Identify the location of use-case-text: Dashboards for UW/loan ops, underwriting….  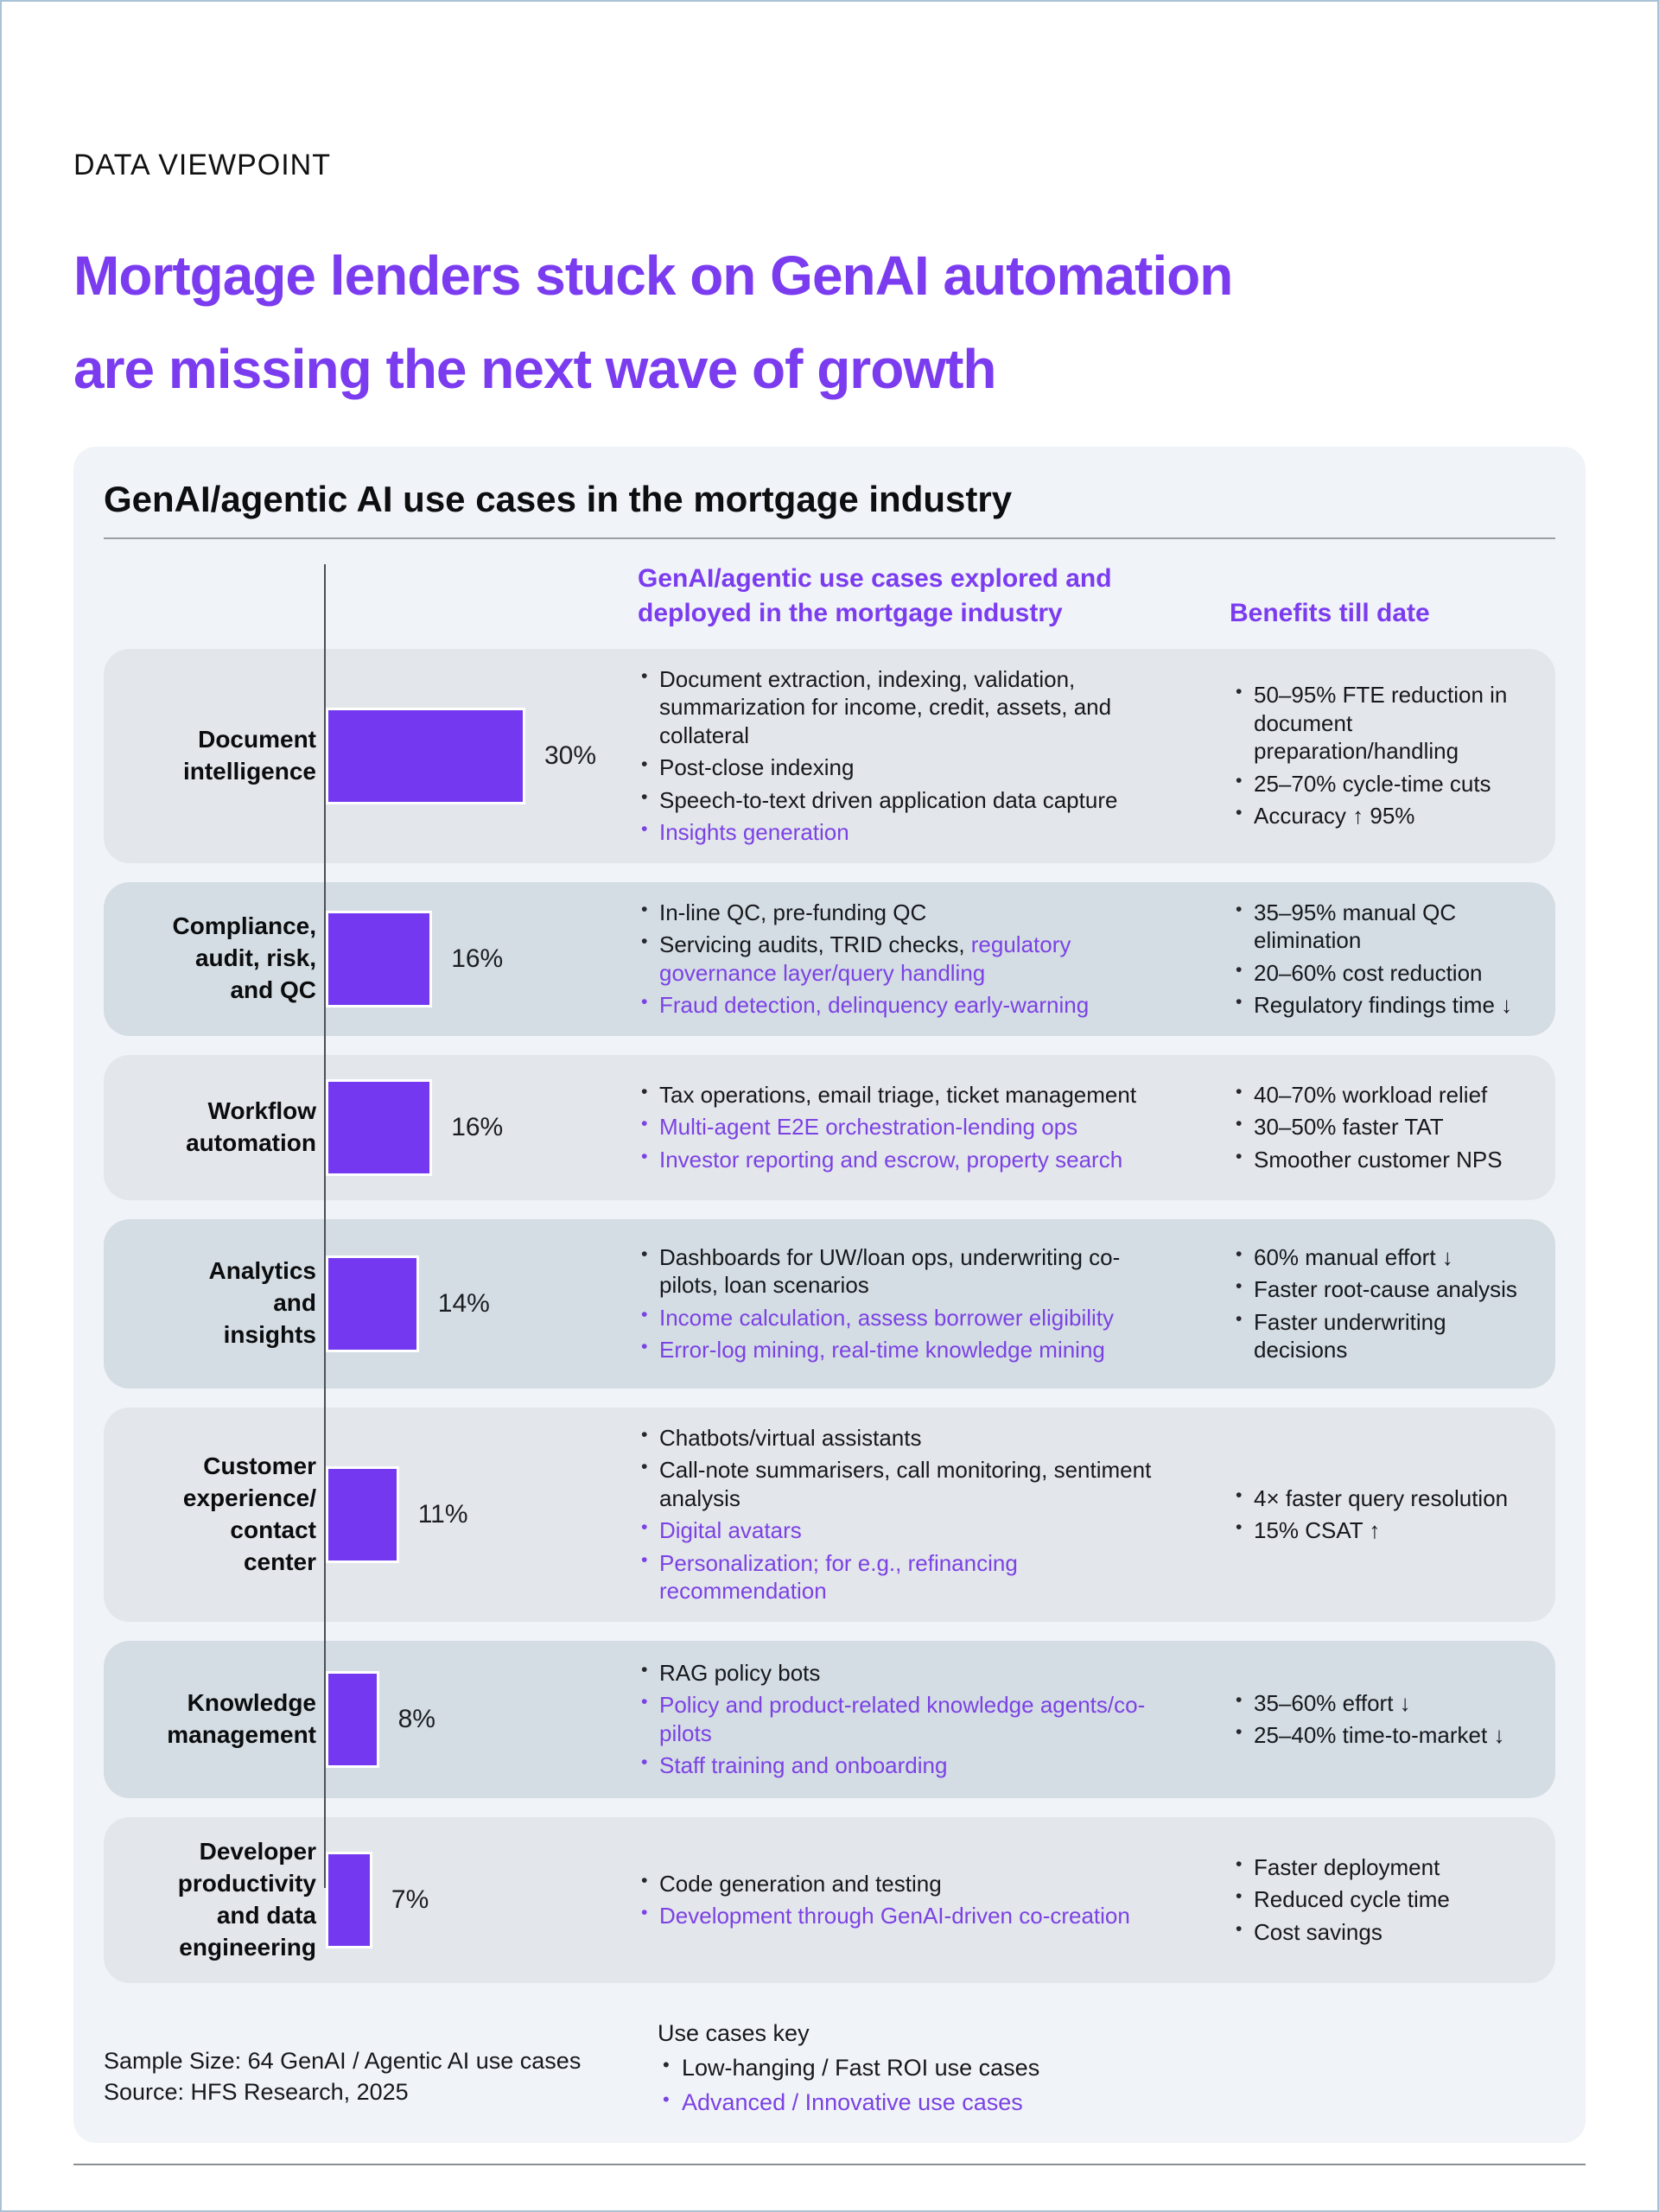
(890, 1271).